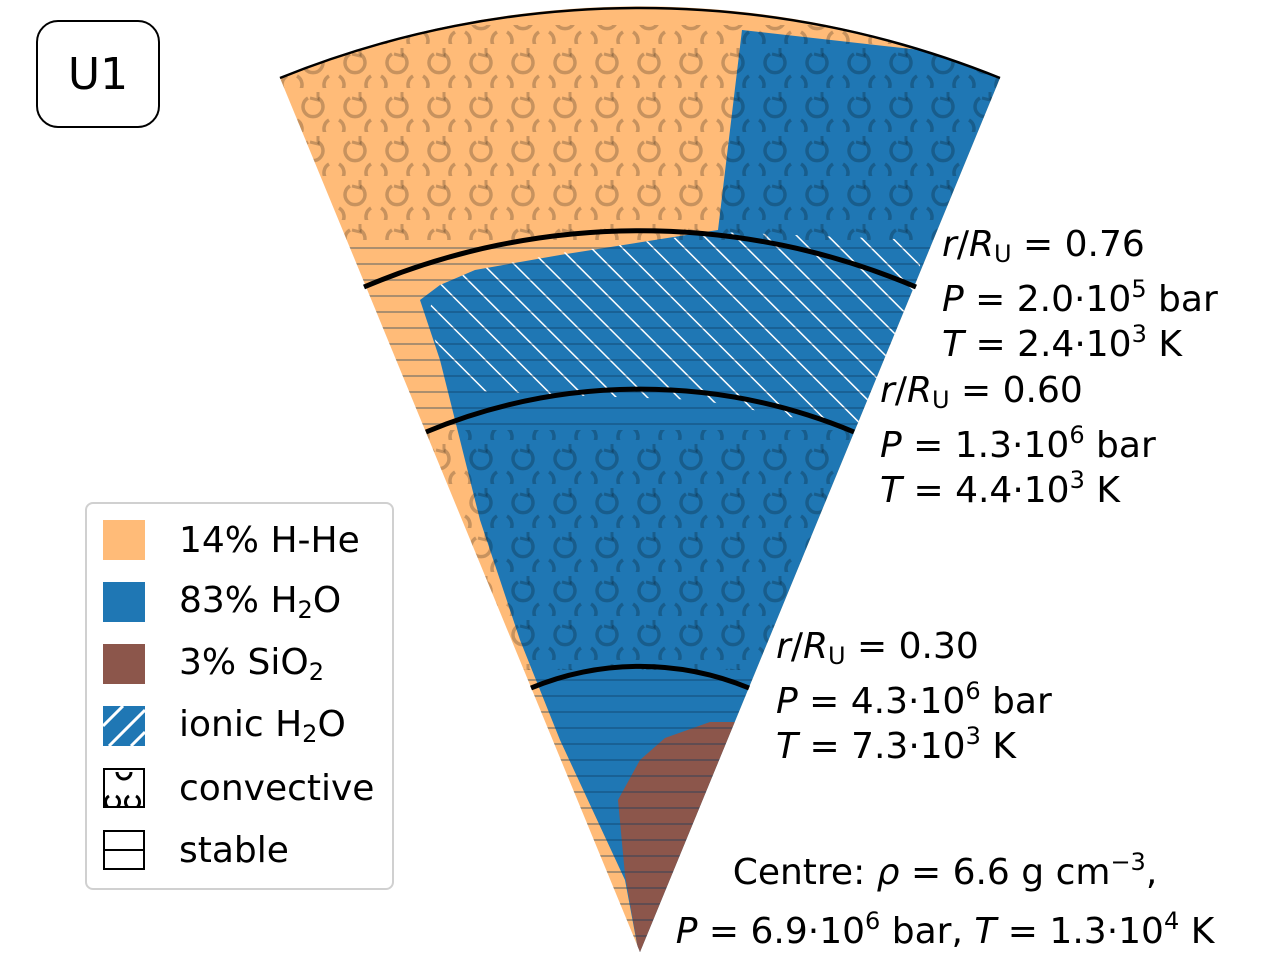  What do you see at coordinates (262, 726) in the screenshot?
I see `legend-label-ionic: ionic H2O` at bounding box center [262, 726].